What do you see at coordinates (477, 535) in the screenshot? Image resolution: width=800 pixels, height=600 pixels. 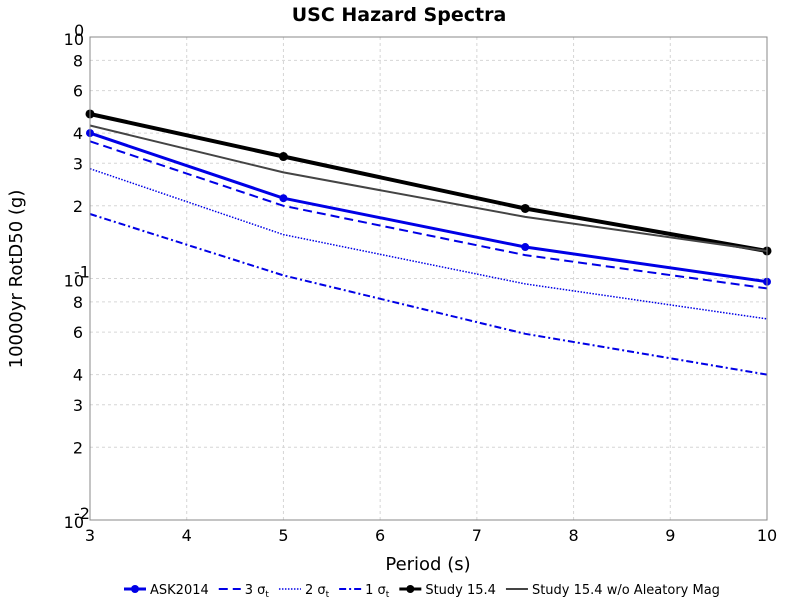 I see `x-tick-label: 7` at bounding box center [477, 535].